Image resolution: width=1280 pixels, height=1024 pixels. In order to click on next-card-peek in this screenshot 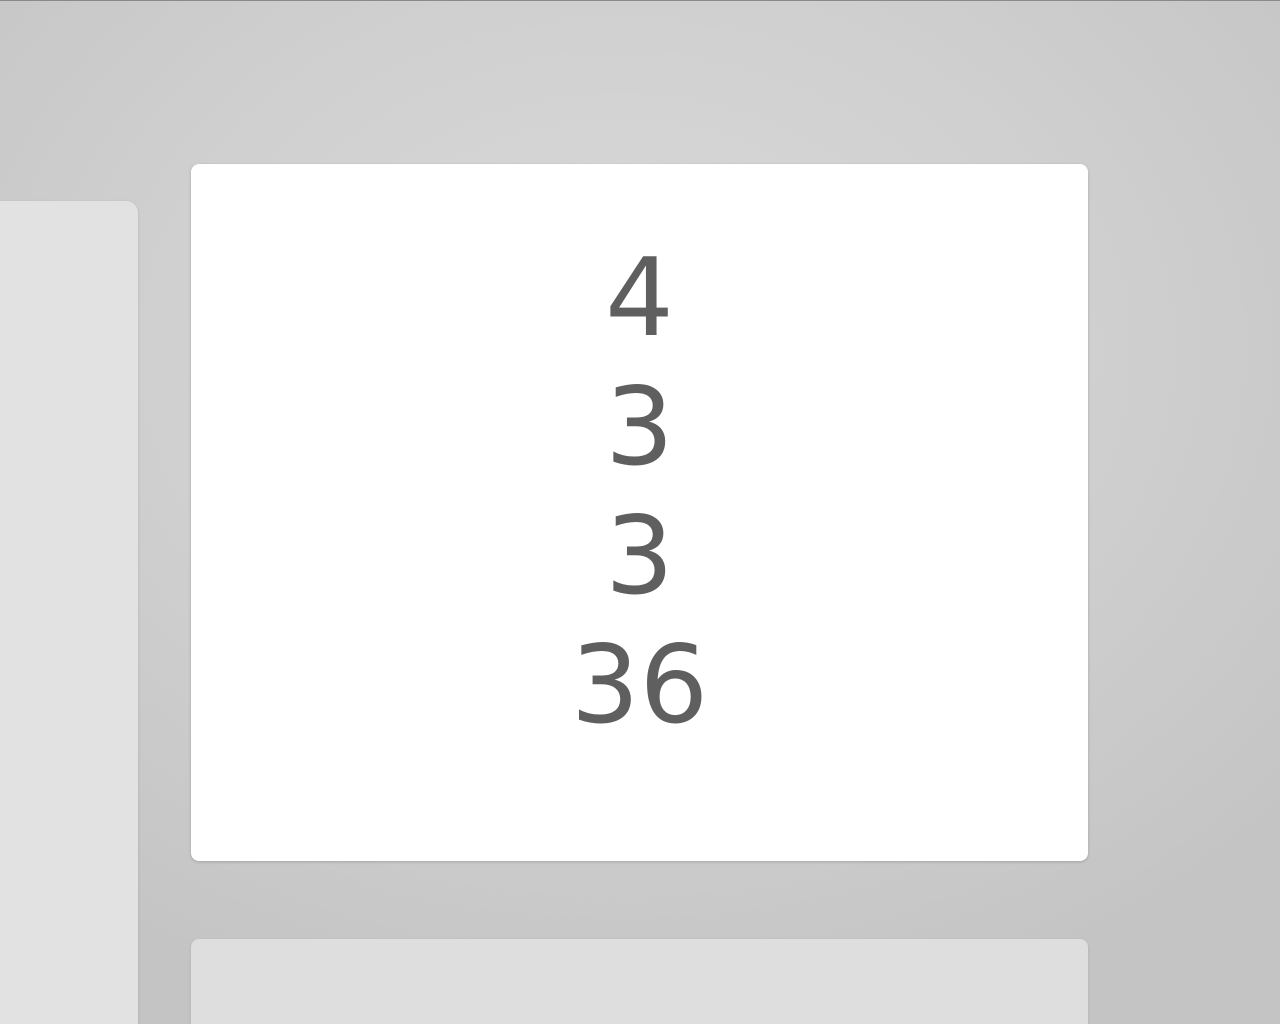, I will do `click(639, 981)`.